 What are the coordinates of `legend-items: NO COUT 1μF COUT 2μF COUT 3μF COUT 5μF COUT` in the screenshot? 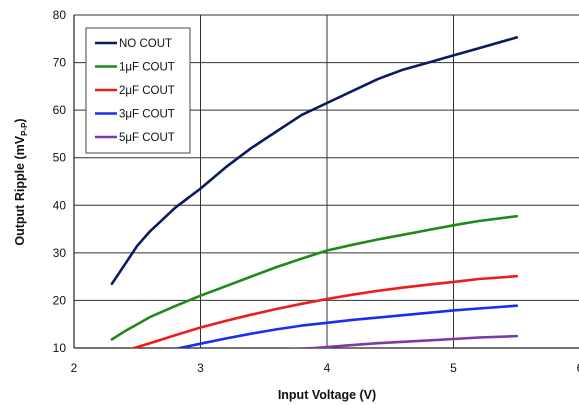 It's located at (135, 91).